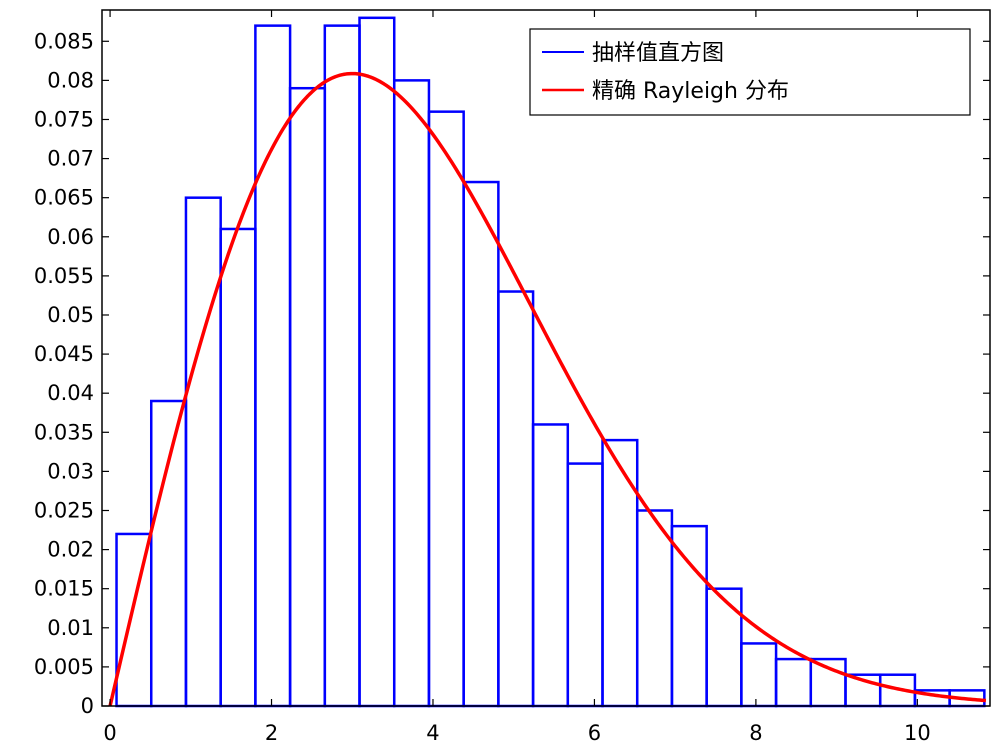 Image resolution: width=1000 pixels, height=750 pixels. What do you see at coordinates (70, 550) in the screenshot?
I see `y-tick-label: 0.02` at bounding box center [70, 550].